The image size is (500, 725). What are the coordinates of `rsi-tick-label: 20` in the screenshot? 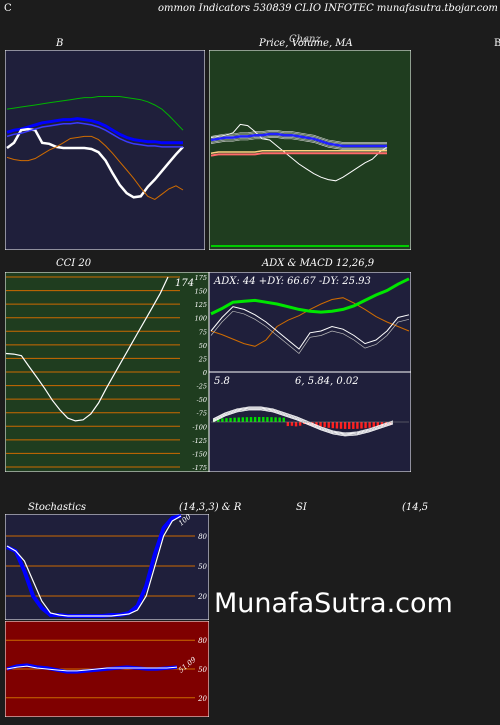 It's located at (202, 699).